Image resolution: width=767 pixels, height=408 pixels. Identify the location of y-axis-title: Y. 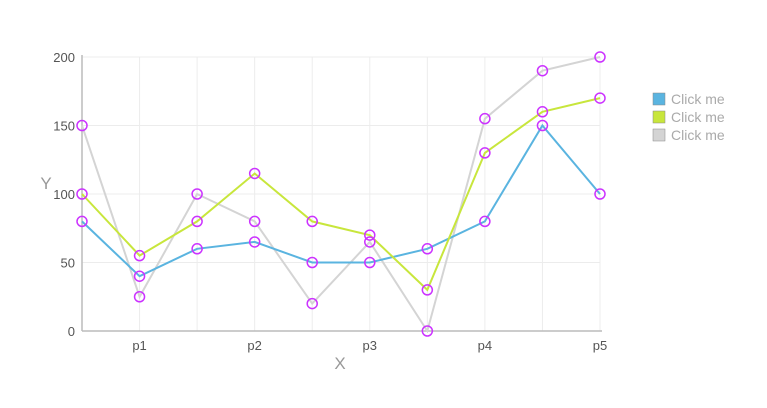
(45, 183).